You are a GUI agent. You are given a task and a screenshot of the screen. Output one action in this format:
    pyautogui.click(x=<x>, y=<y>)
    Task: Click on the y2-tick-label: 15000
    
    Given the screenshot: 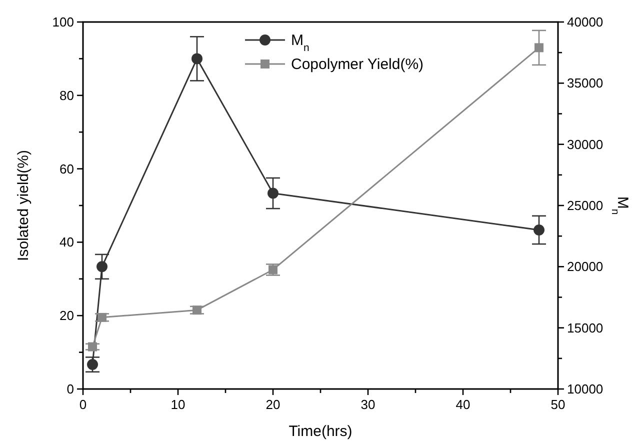 What is the action you would take?
    pyautogui.click(x=585, y=328)
    